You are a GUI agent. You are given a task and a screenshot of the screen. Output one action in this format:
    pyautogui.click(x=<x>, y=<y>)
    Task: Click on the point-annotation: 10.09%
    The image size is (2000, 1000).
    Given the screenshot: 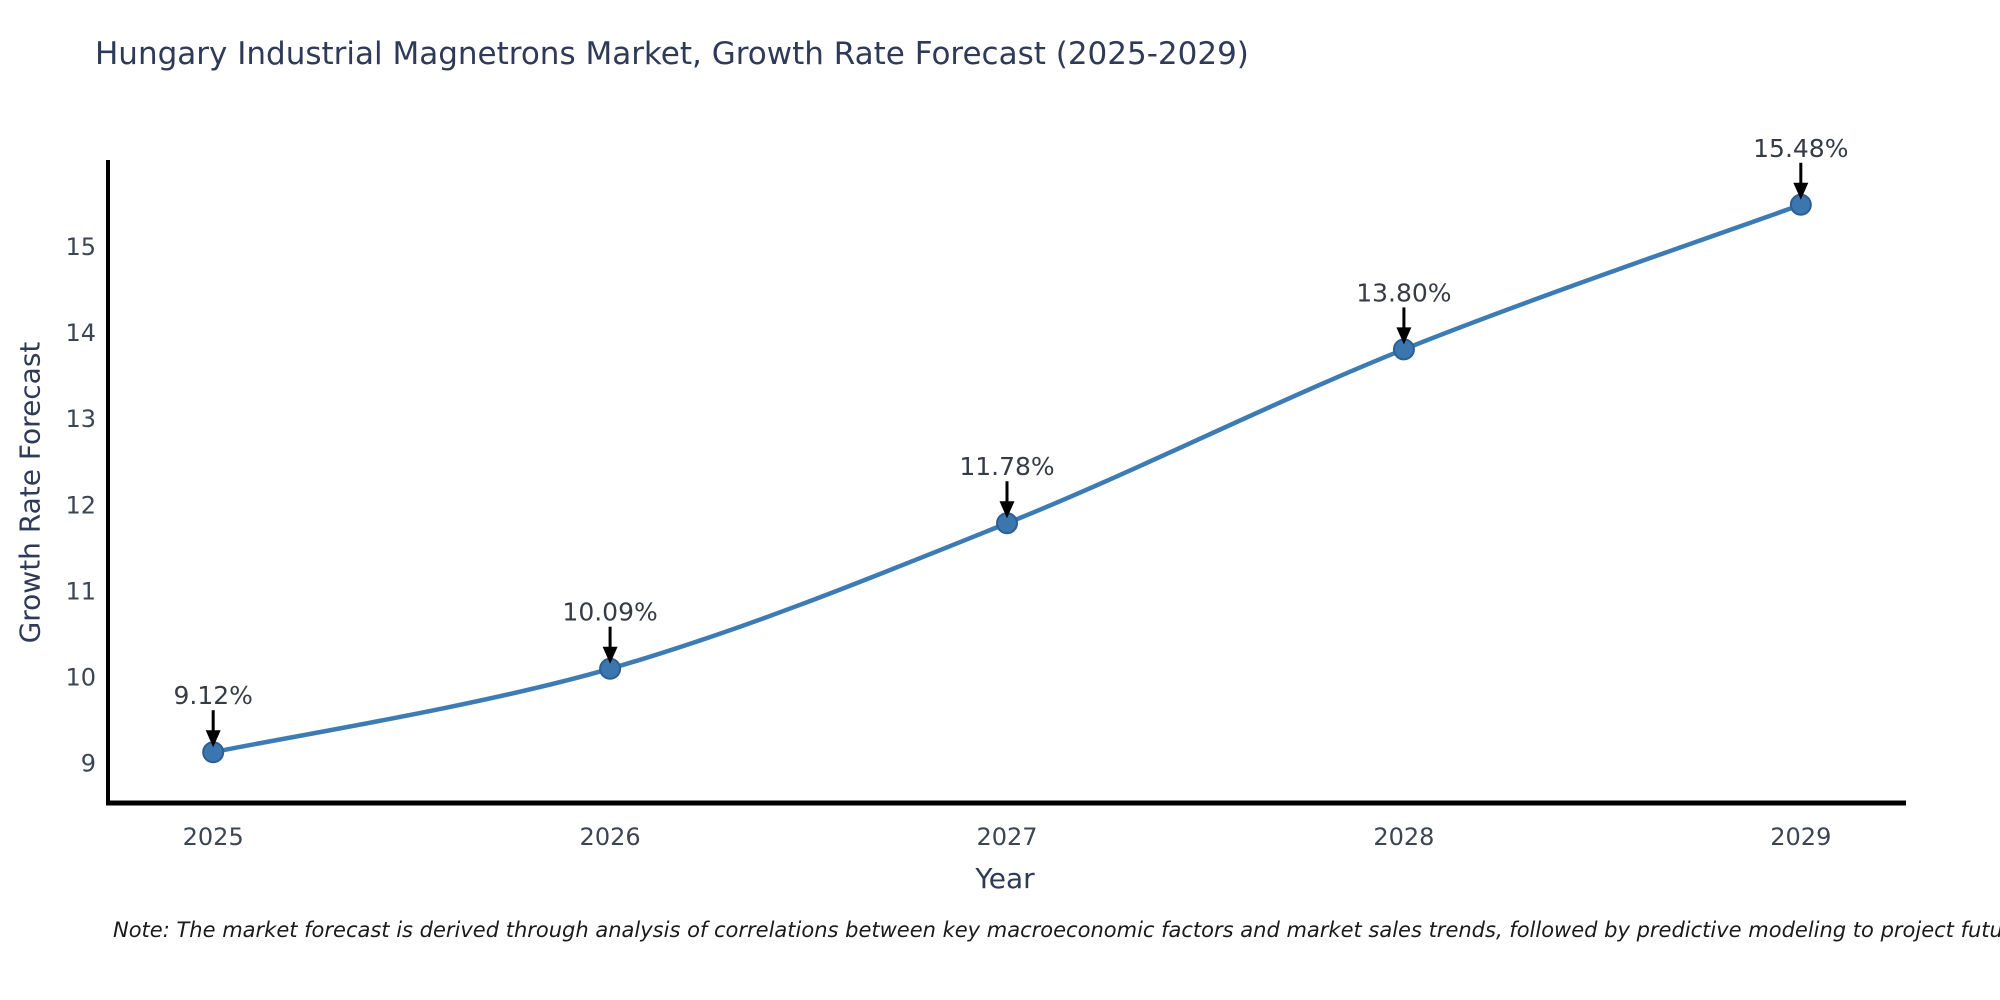 What is the action you would take?
    pyautogui.click(x=609, y=612)
    